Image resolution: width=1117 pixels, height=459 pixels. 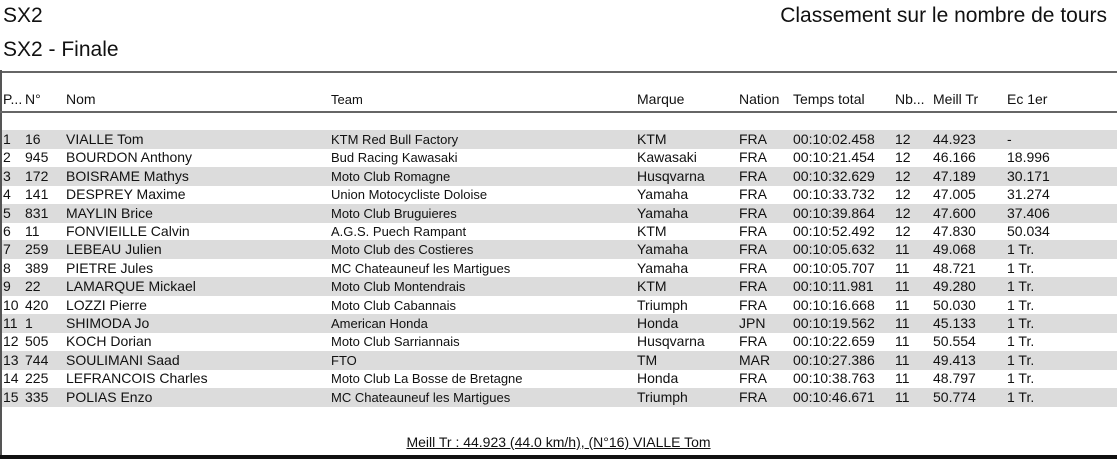 What do you see at coordinates (943, 15) in the screenshot?
I see `ranking-type: Classement sur le nombre de tours` at bounding box center [943, 15].